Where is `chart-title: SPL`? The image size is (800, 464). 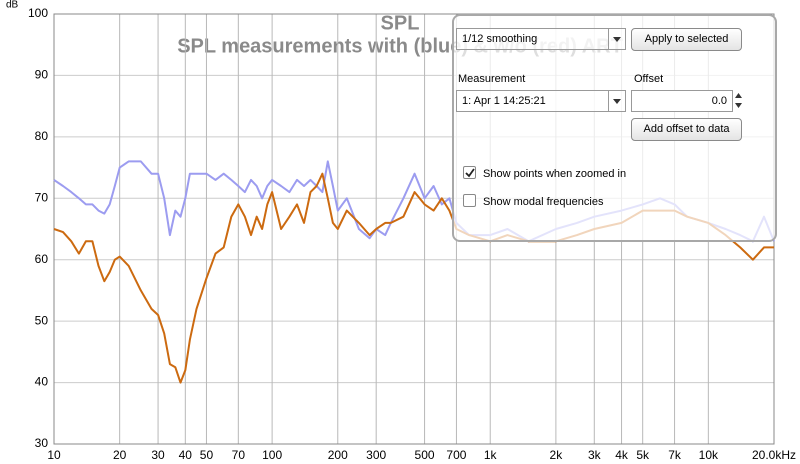 chart-title: SPL is located at coordinates (400, 23).